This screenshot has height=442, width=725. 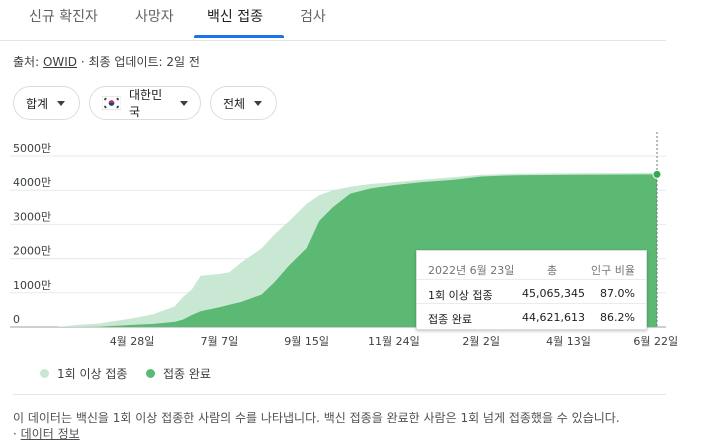 I want to click on tab-deaths: 사망자, so click(x=154, y=17).